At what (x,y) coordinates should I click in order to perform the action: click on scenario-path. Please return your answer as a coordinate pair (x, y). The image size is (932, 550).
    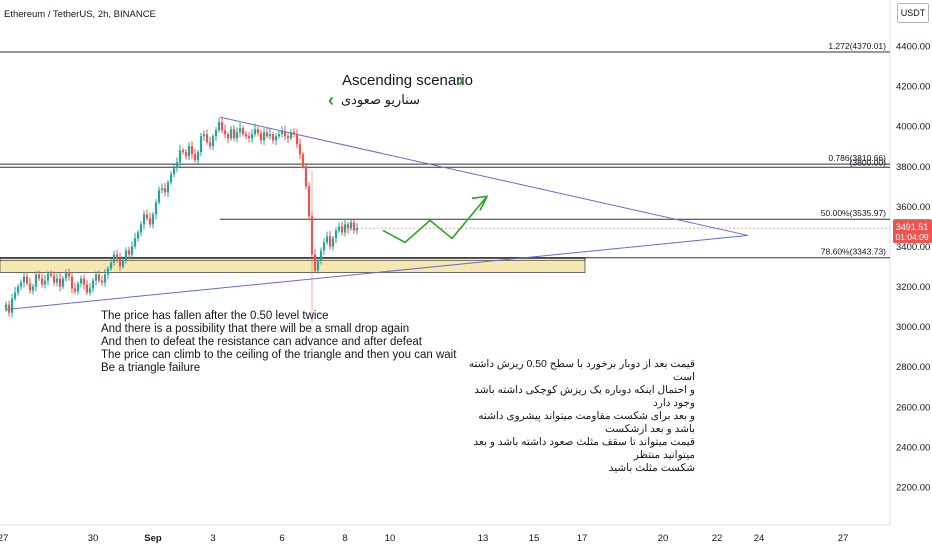
    Looking at the image, I should click on (435, 219).